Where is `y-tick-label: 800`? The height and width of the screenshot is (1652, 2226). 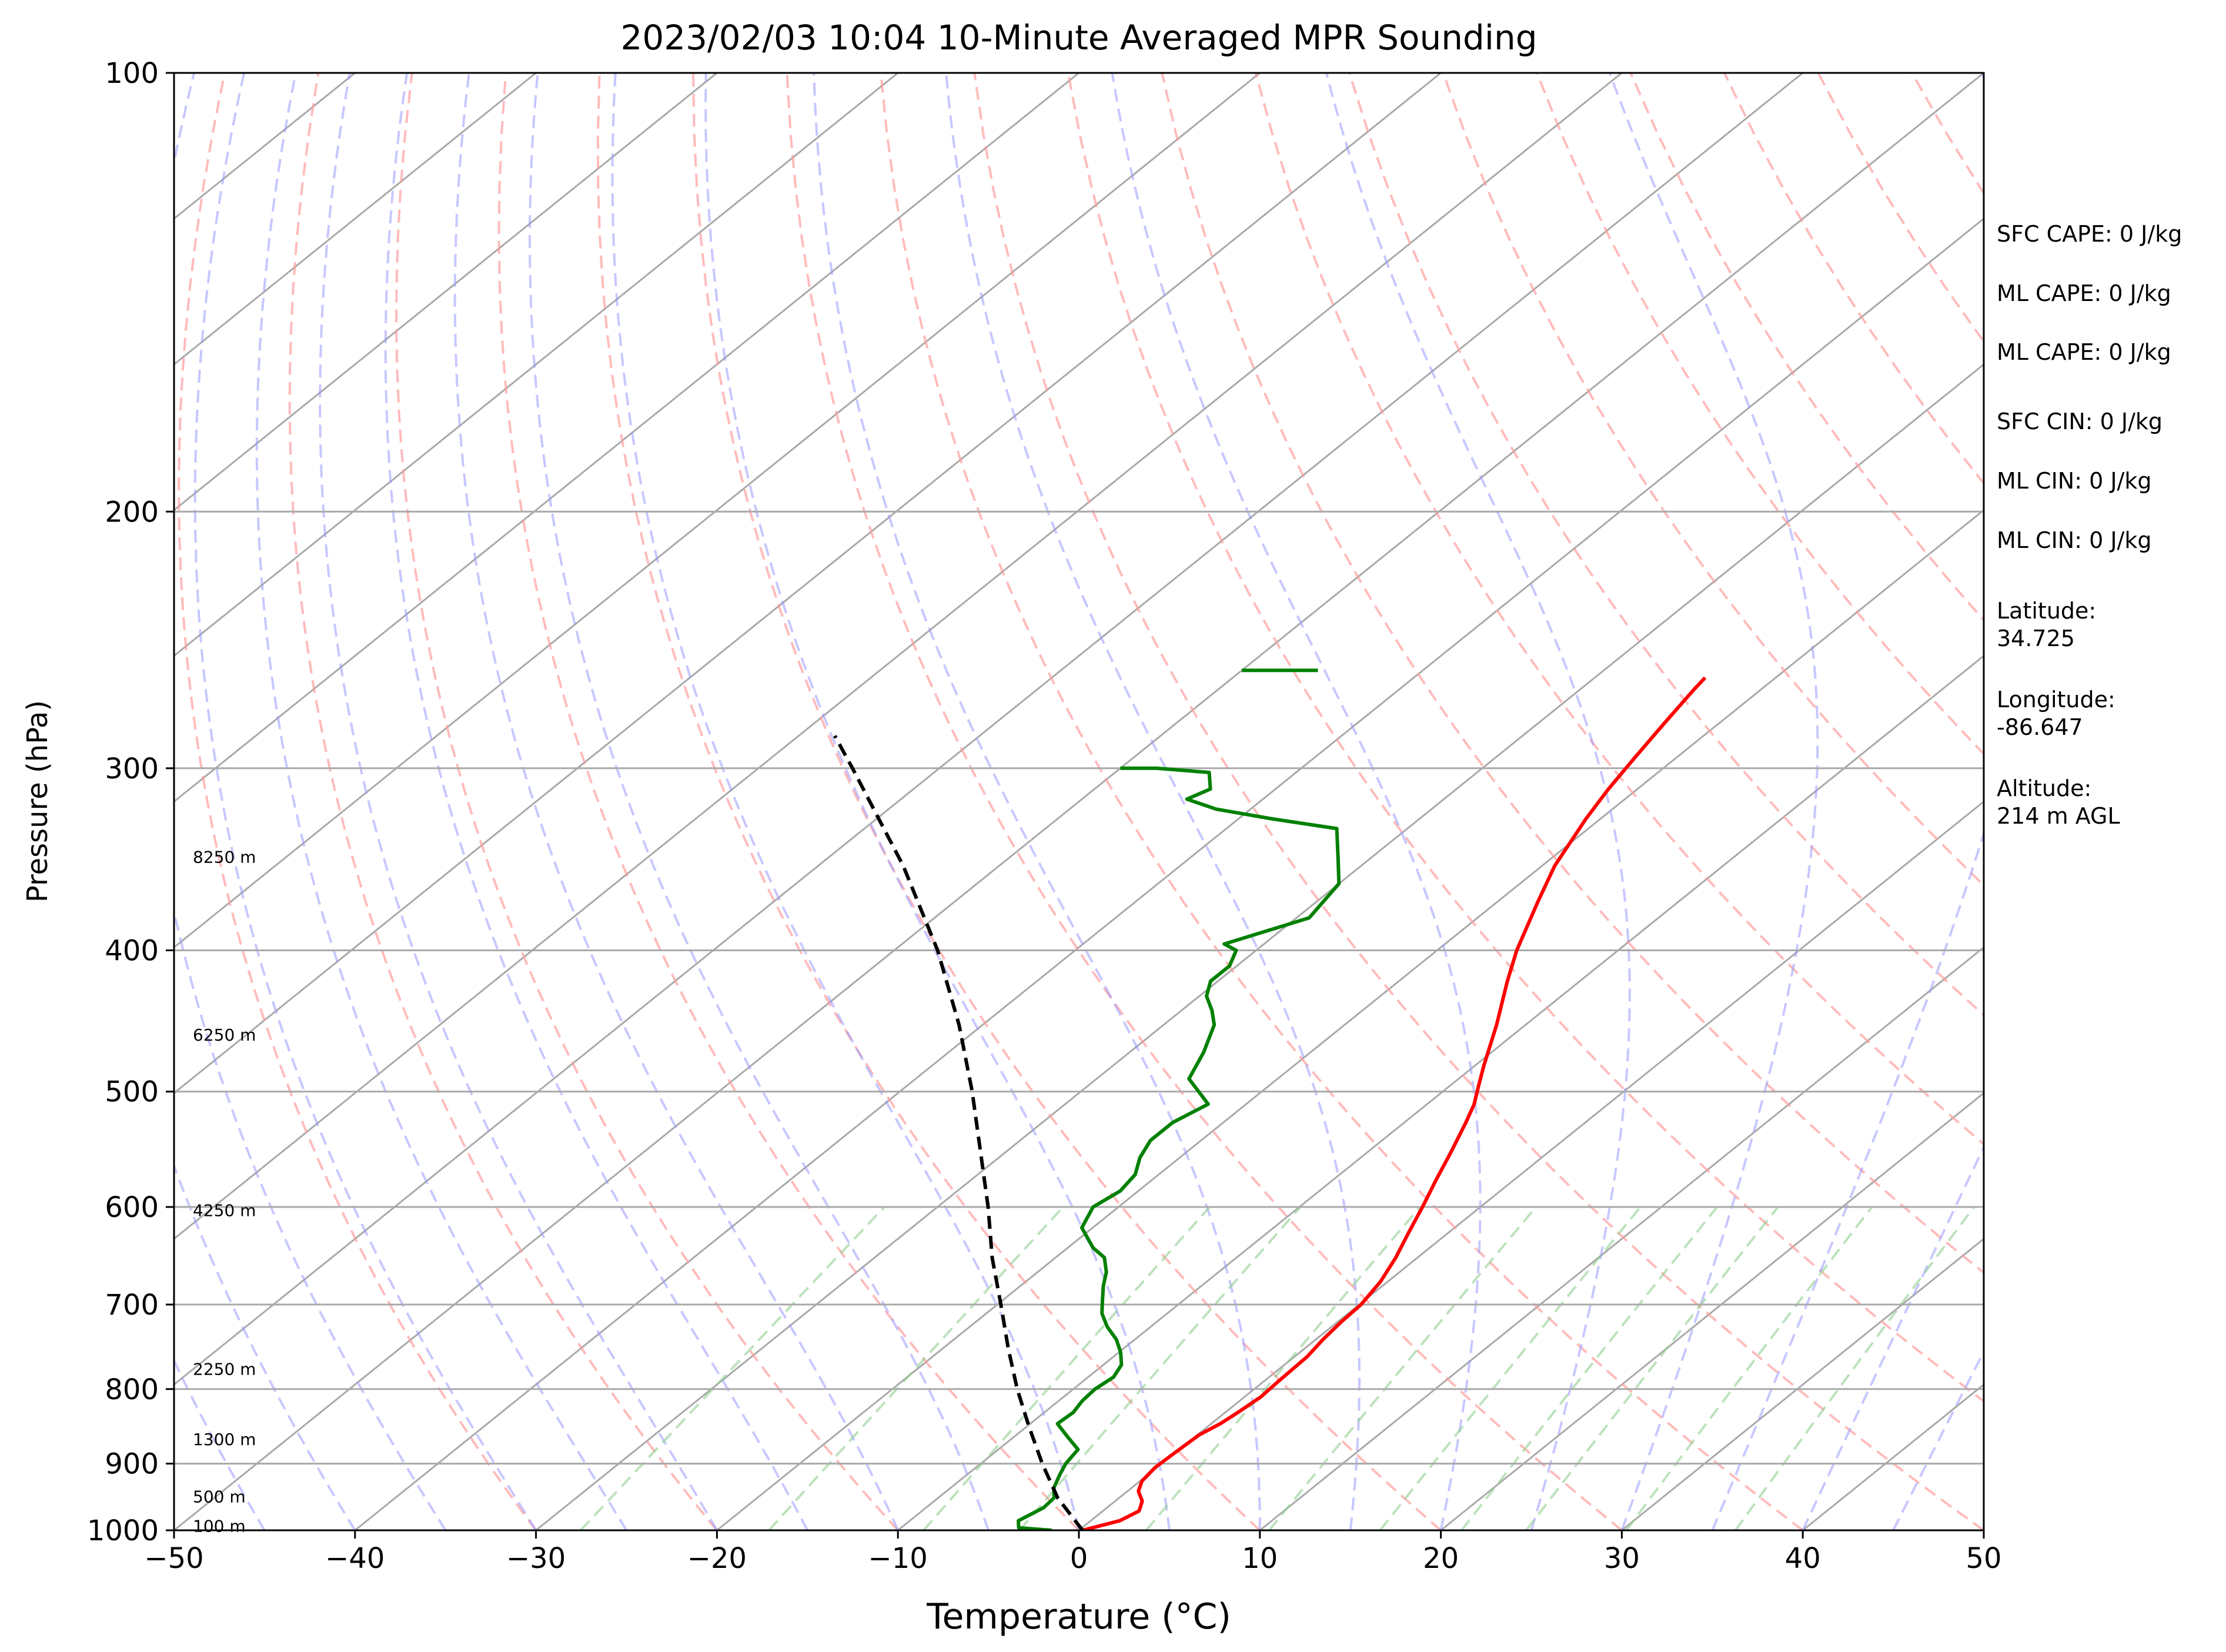
y-tick-label: 800 is located at coordinates (132, 1390).